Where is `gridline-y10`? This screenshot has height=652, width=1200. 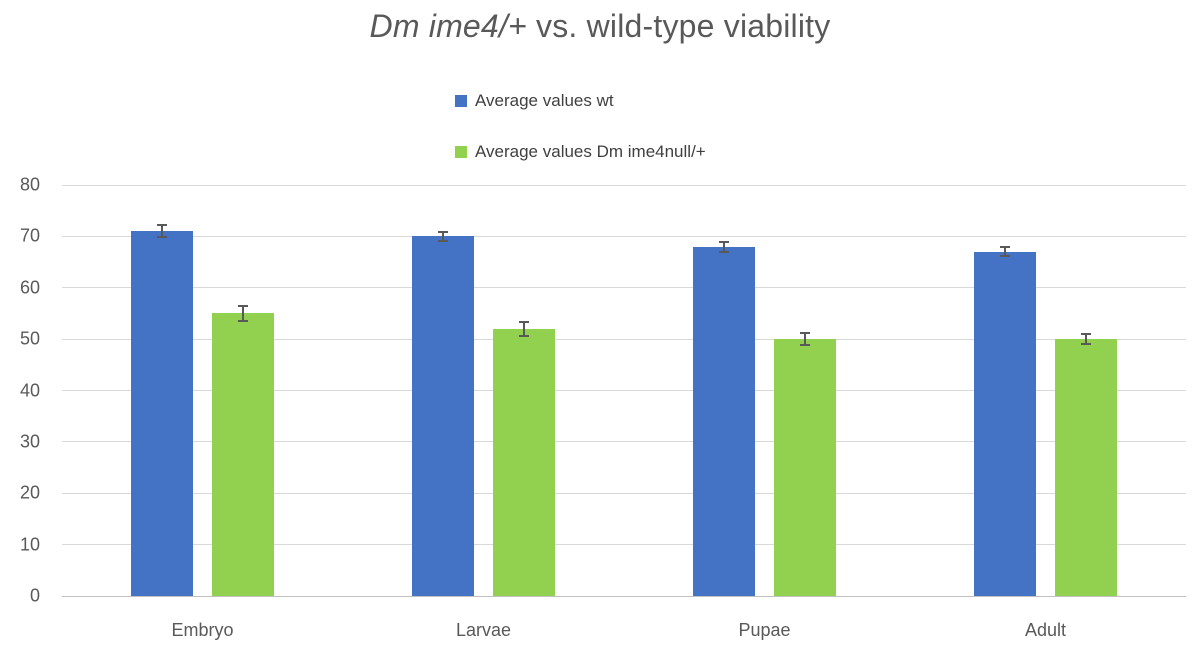
gridline-y10 is located at coordinates (624, 545).